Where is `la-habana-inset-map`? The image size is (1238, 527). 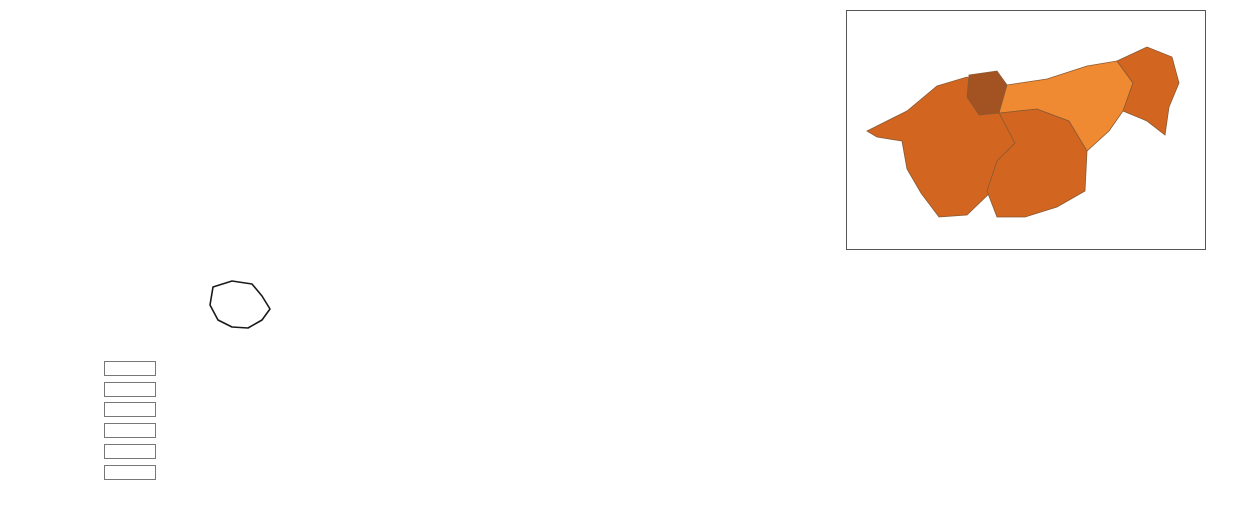
la-habana-inset-map is located at coordinates (1023, 132).